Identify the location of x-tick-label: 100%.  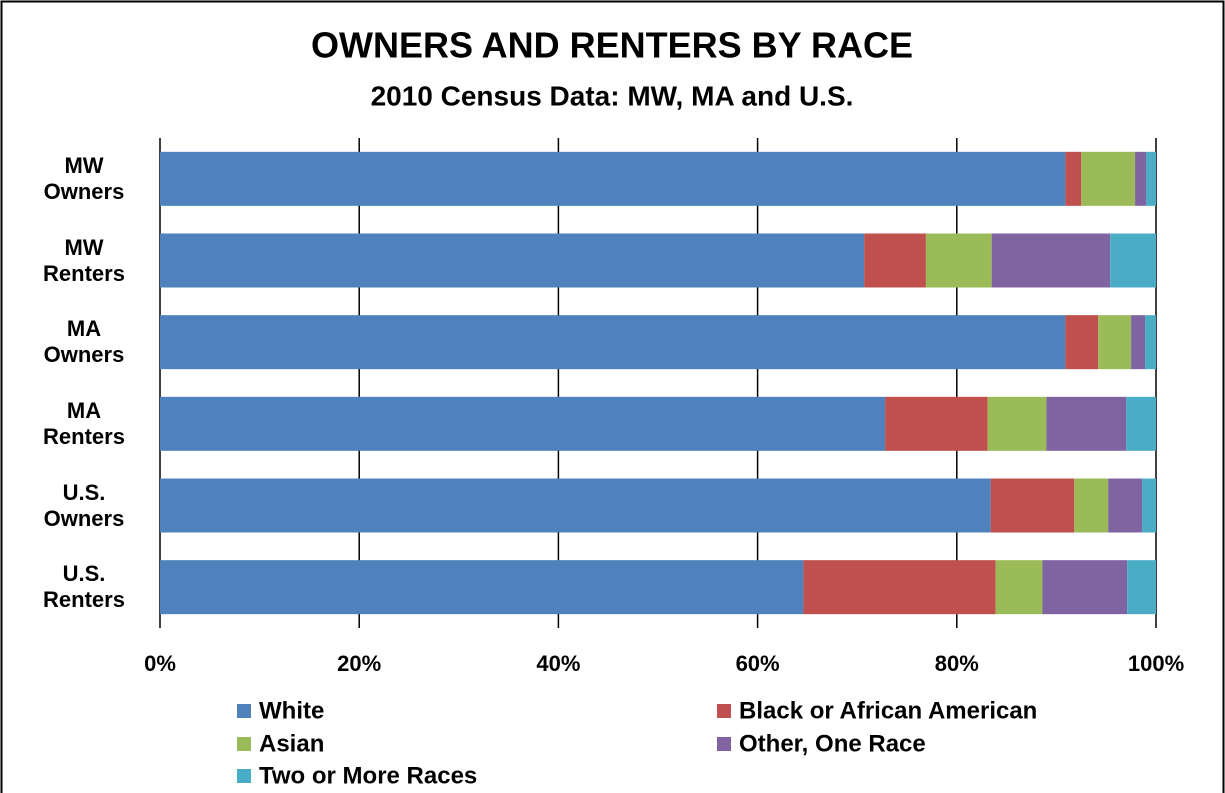
(1156, 663).